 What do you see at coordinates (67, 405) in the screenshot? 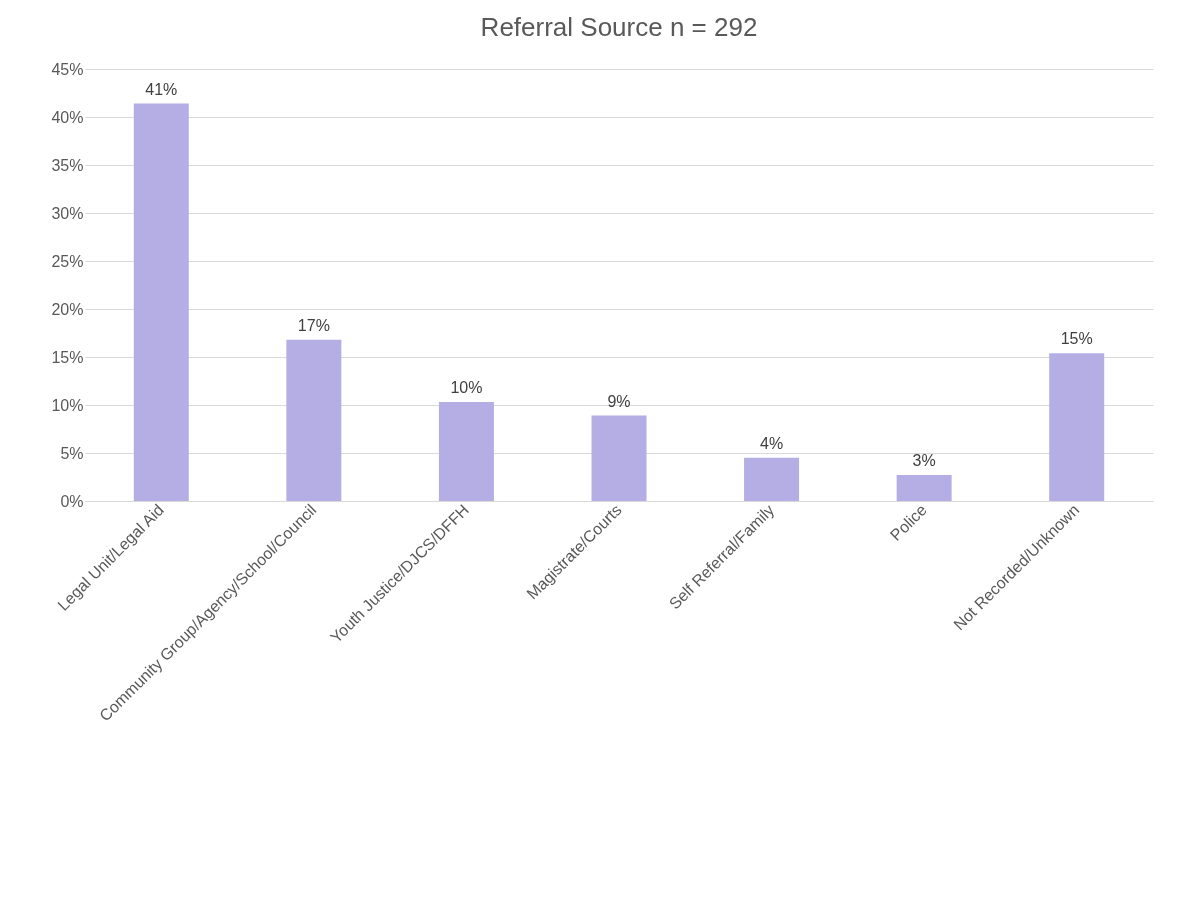
I see `y-tick-label: 10%` at bounding box center [67, 405].